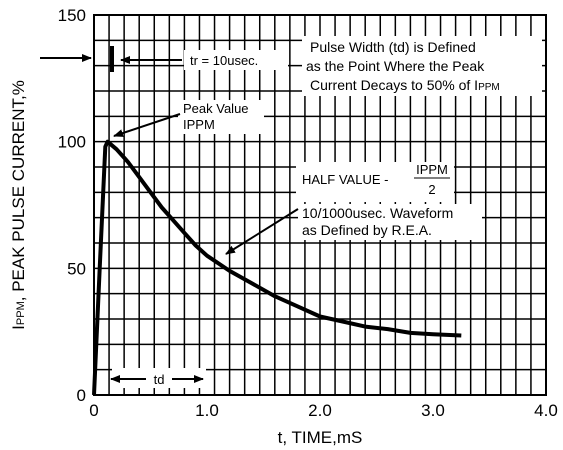  What do you see at coordinates (431, 189) in the screenshot?
I see `half-value-denominator: 2` at bounding box center [431, 189].